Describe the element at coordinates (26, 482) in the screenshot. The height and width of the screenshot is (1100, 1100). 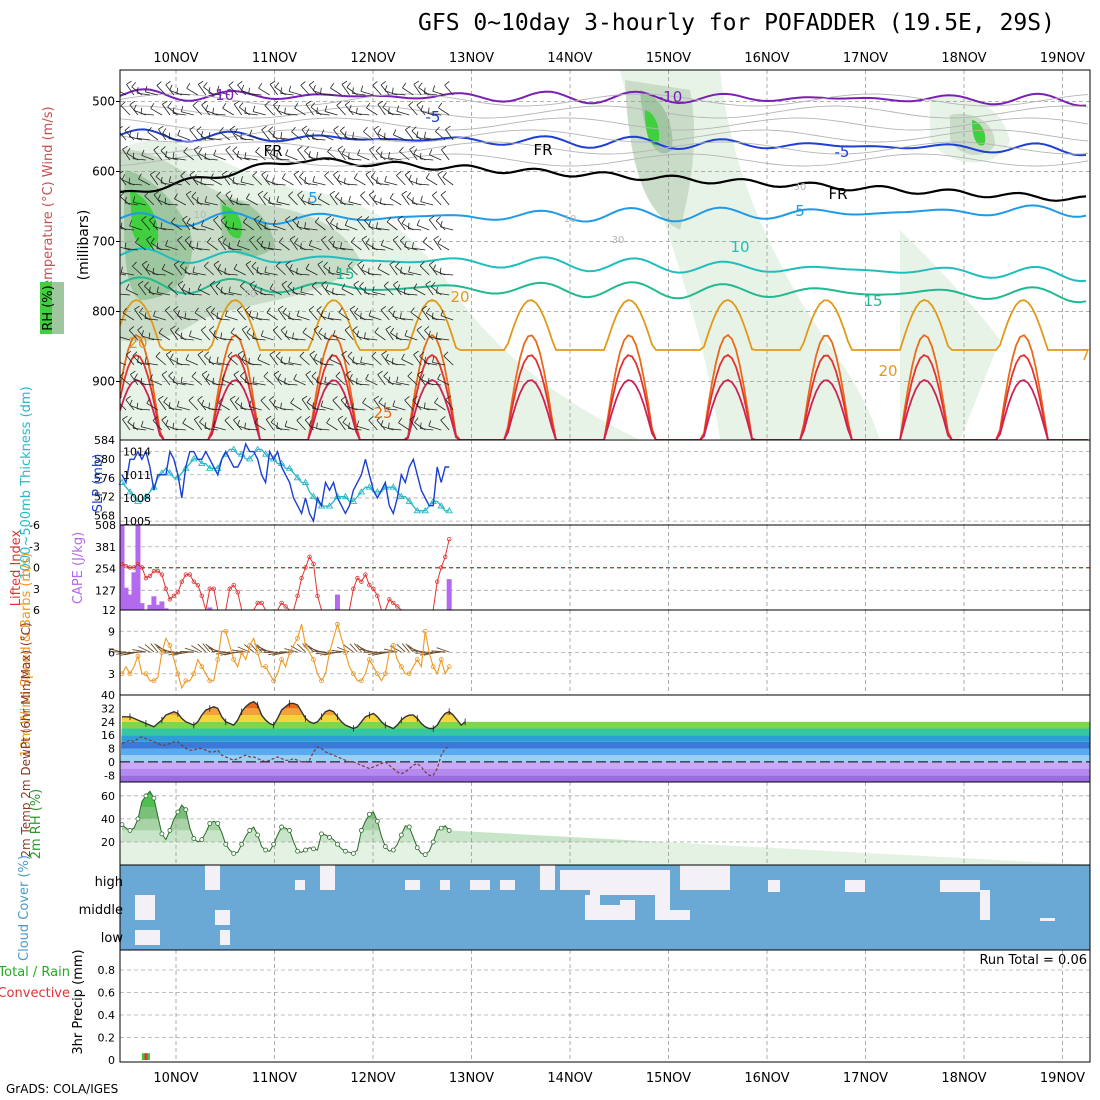
I see `thickness-axis-label: 1000~500mb Thickness (dm)` at that location.